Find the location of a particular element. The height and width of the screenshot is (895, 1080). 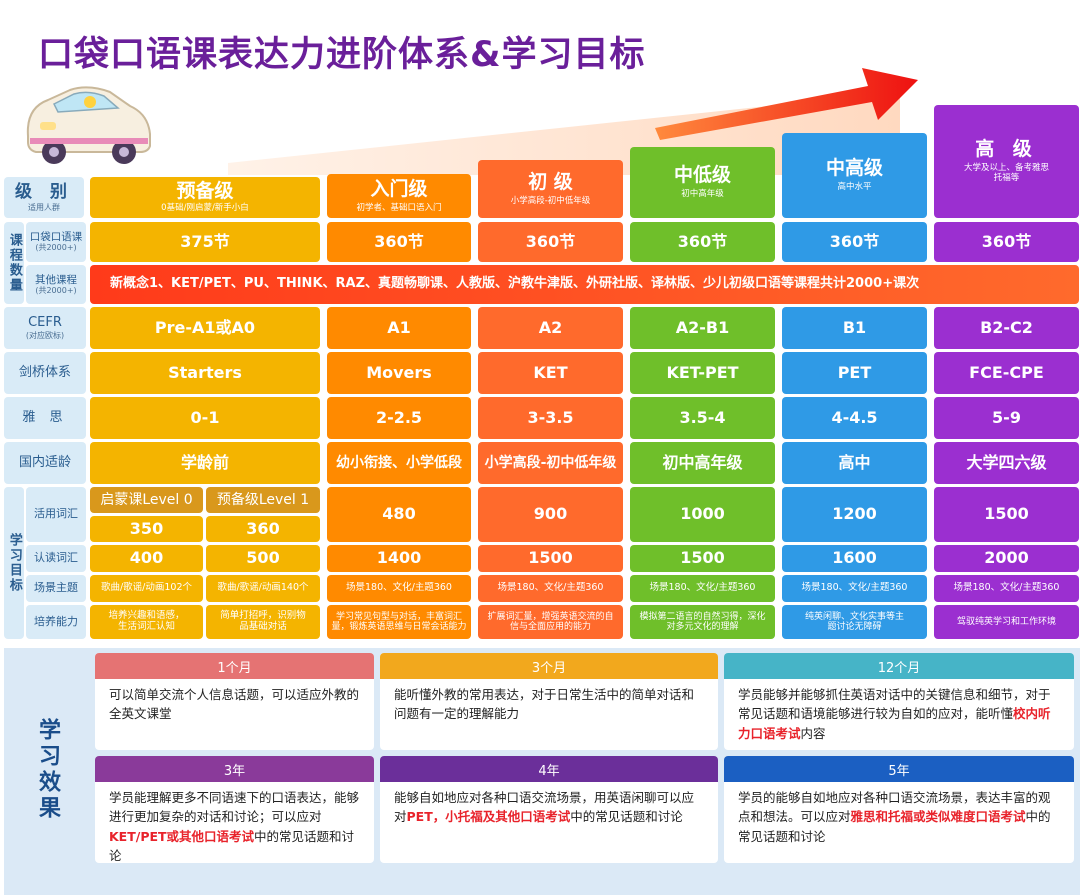

read-vocab-4: 1600 is located at coordinates (854, 558).